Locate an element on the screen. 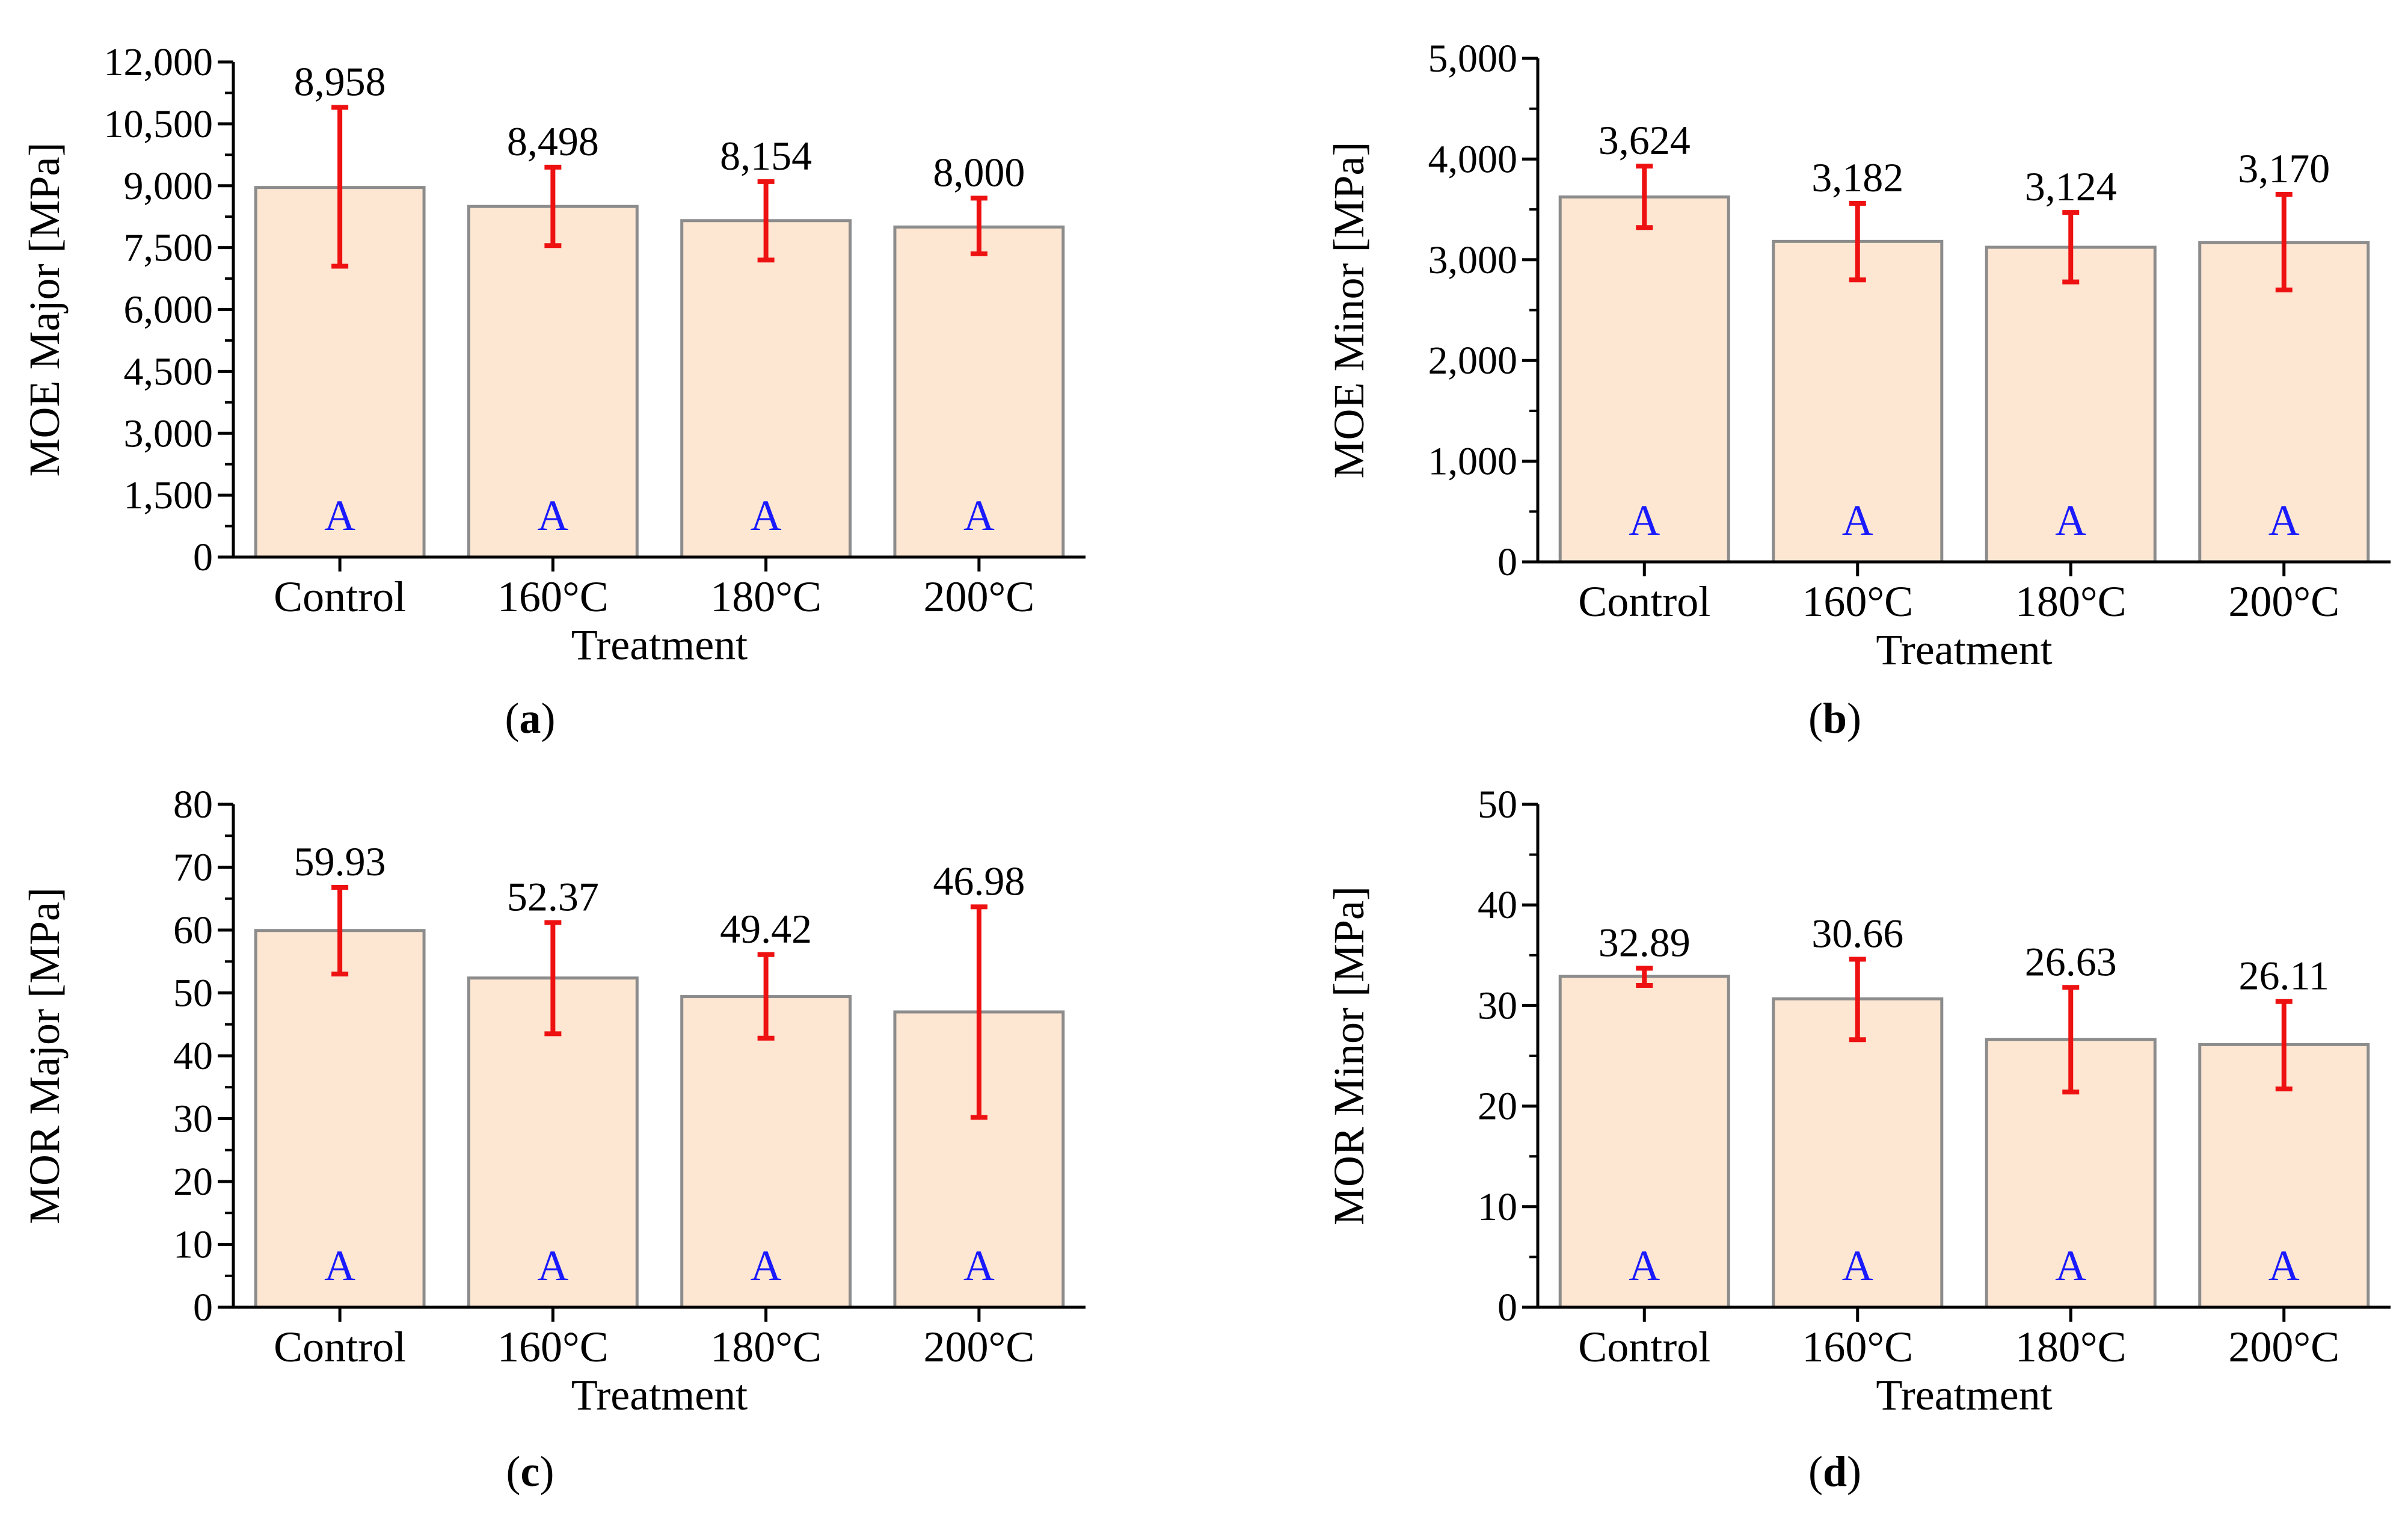  value-label-d-0: 32.89 is located at coordinates (1645, 943).